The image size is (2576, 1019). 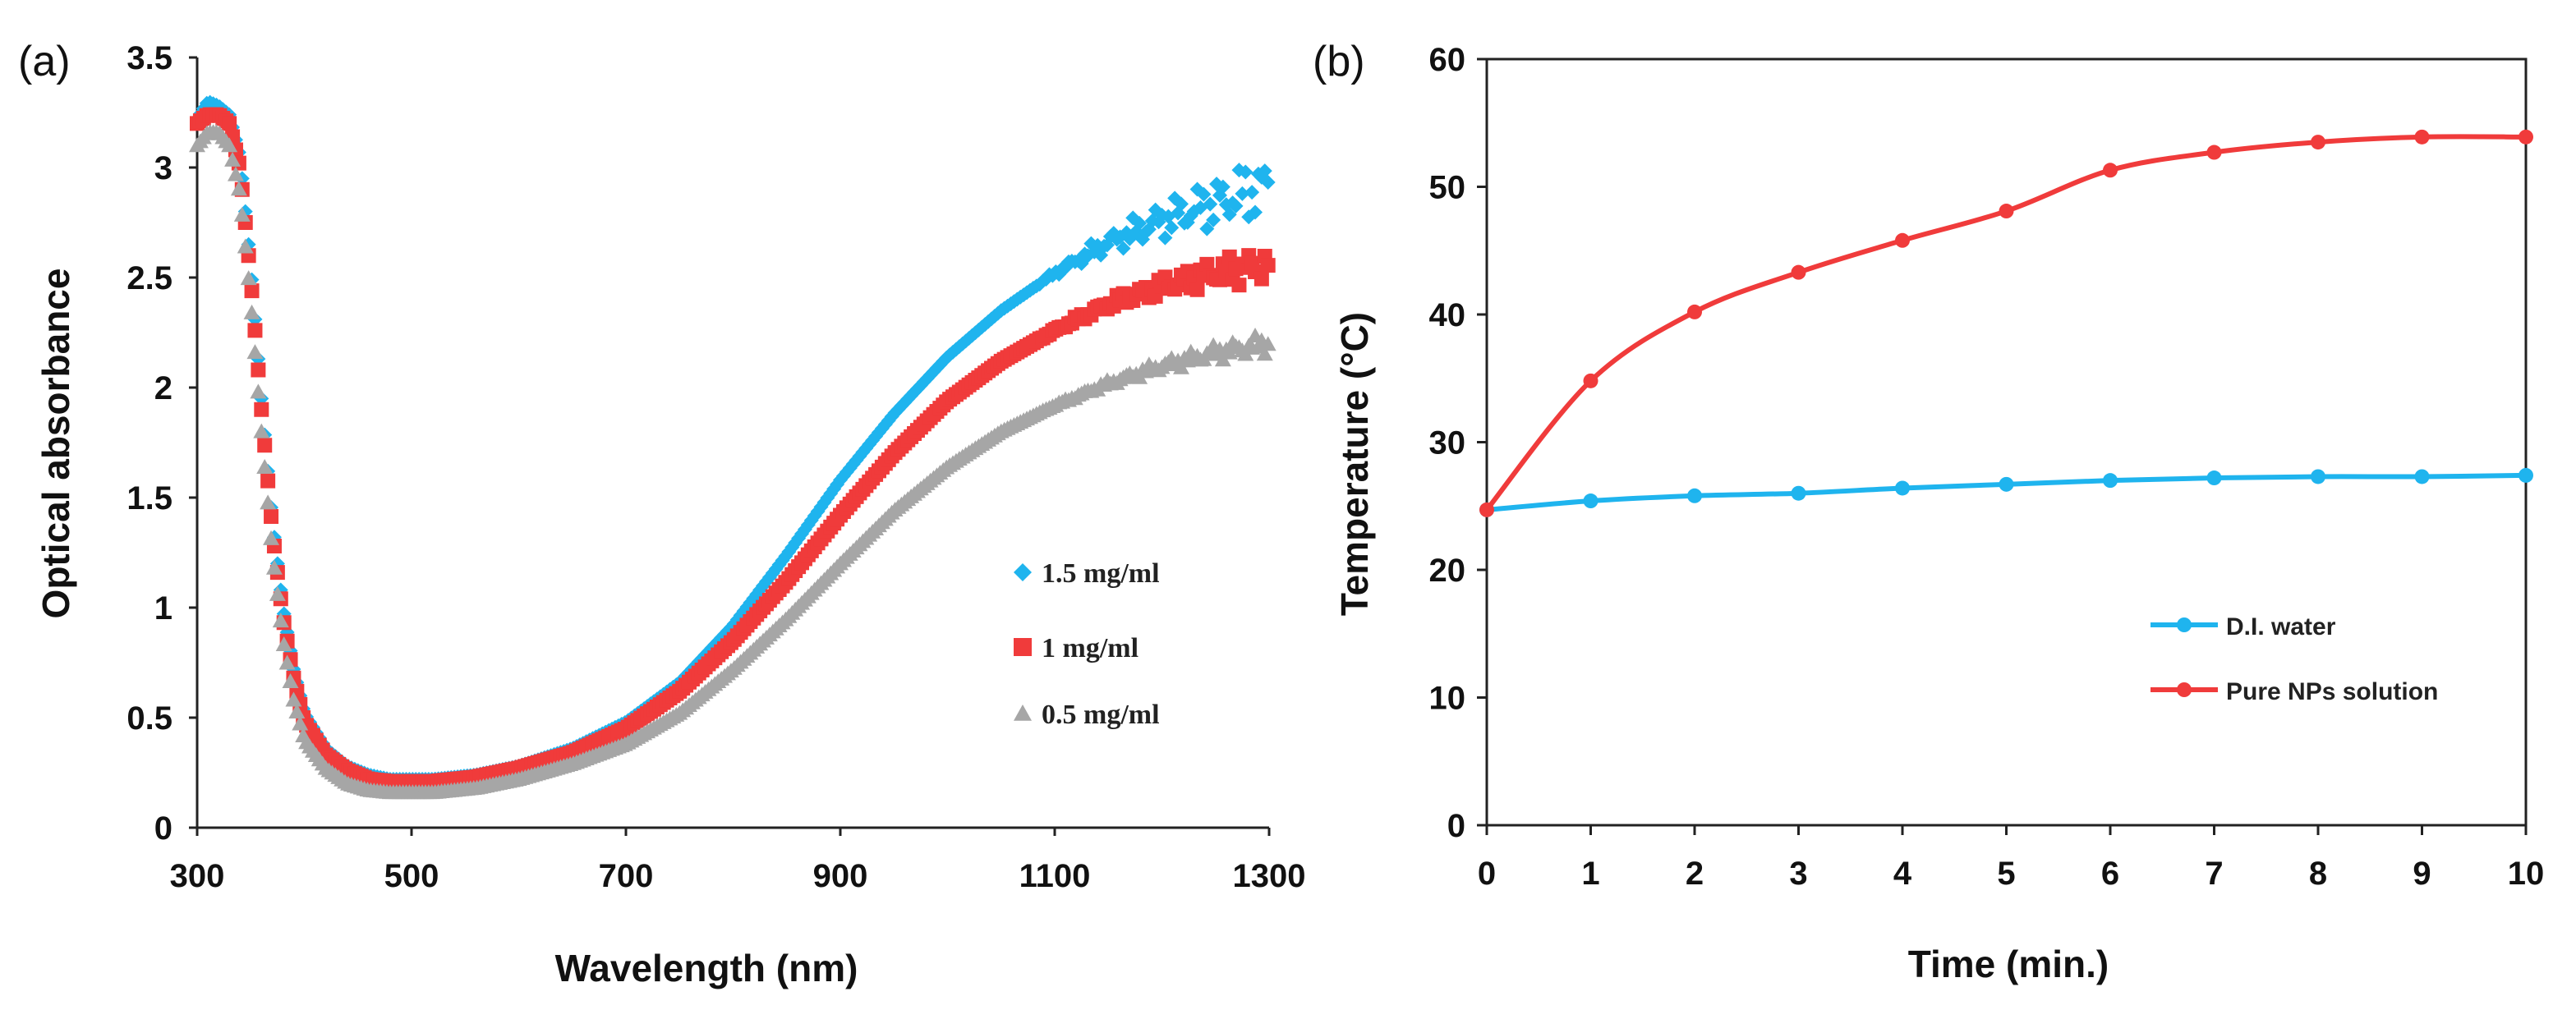 What do you see at coordinates (1695, 874) in the screenshot?
I see `panel-b-x-tick-label: 2` at bounding box center [1695, 874].